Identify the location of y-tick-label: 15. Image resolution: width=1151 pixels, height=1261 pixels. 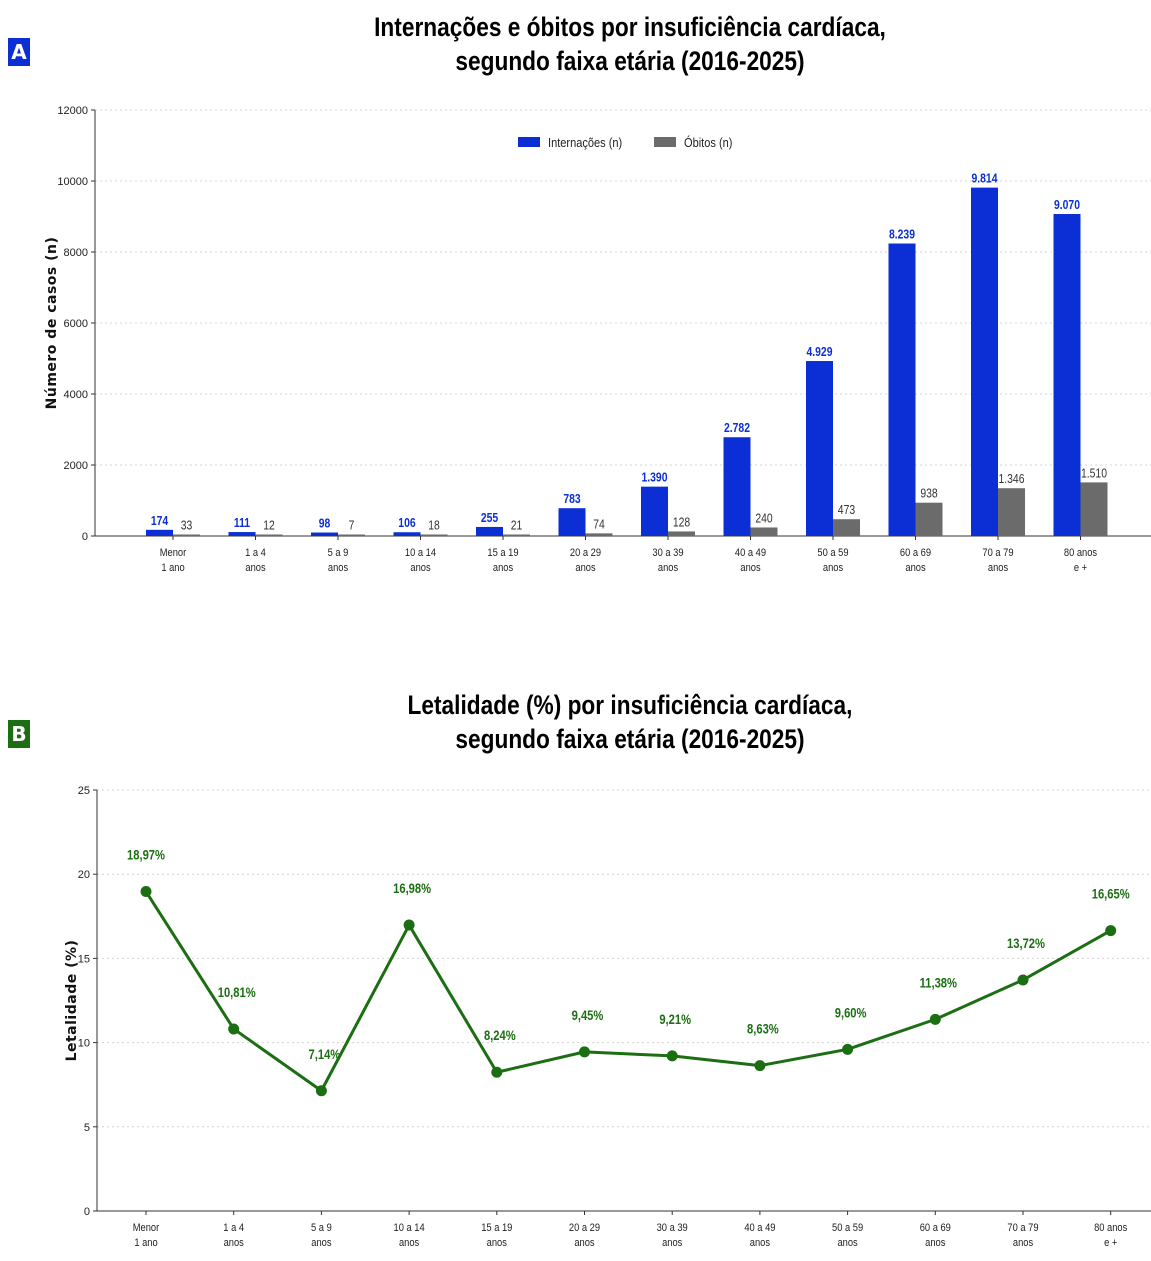
(84, 959).